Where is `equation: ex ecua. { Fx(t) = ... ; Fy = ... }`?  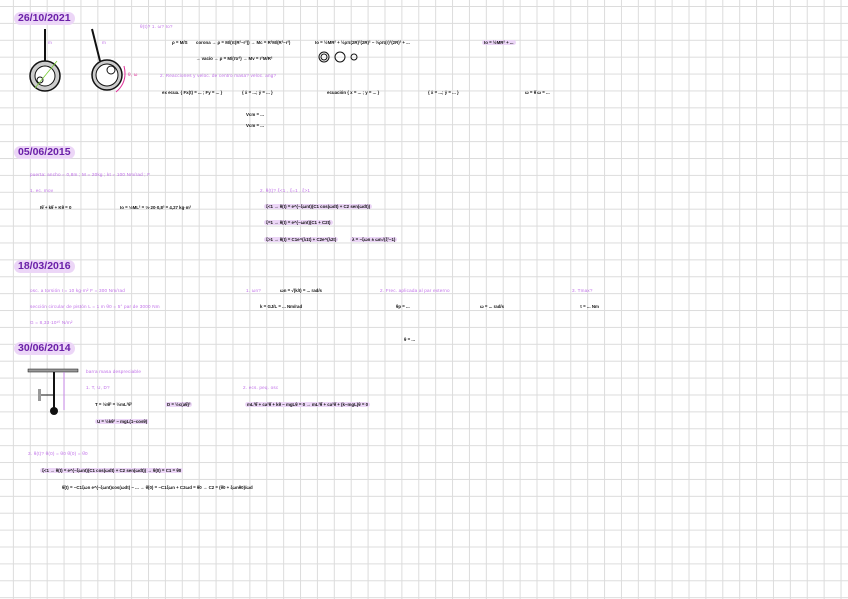
equation: ex ecua. { Fx(t) = ... ; Fy = ... } is located at coordinates (192, 92).